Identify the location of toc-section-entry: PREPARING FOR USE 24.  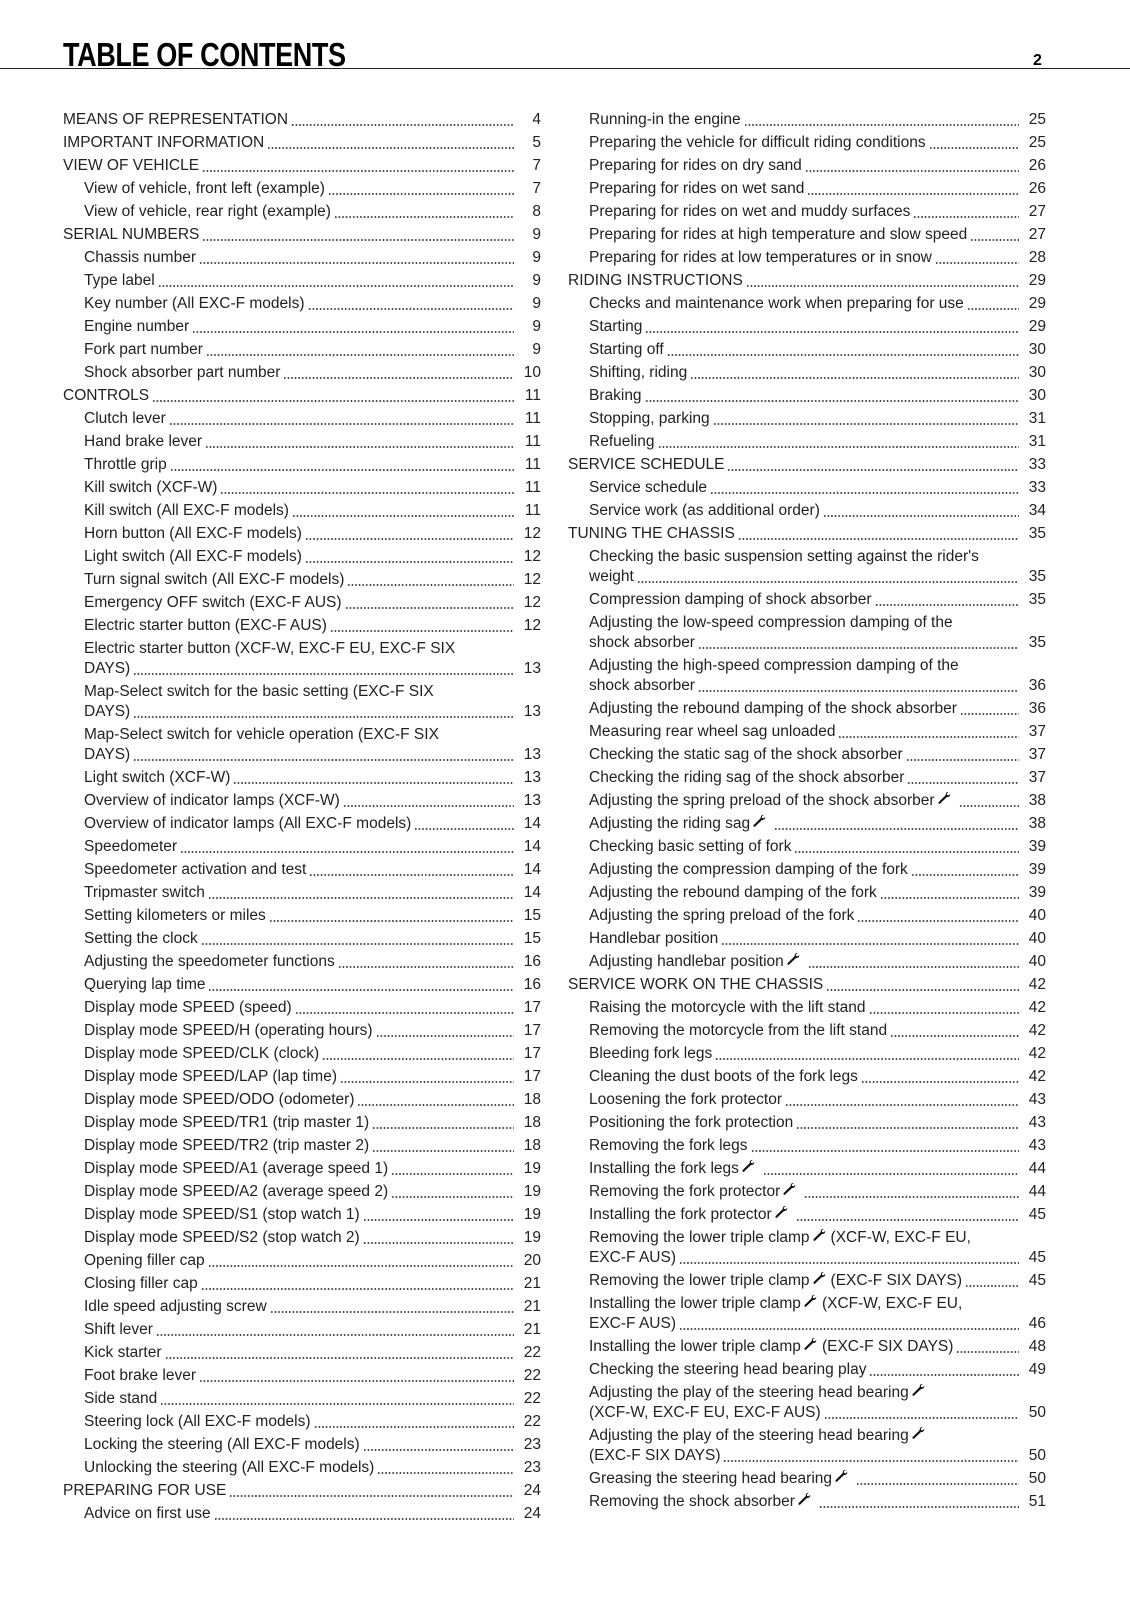
(302, 1492).